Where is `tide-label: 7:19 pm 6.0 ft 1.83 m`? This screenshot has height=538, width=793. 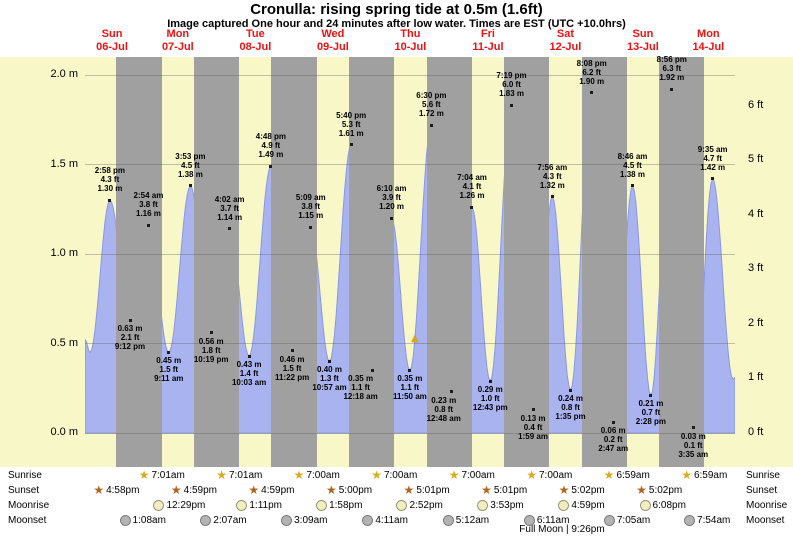
tide-label: 7:19 pm 6.0 ft 1.83 m is located at coordinates (512, 84).